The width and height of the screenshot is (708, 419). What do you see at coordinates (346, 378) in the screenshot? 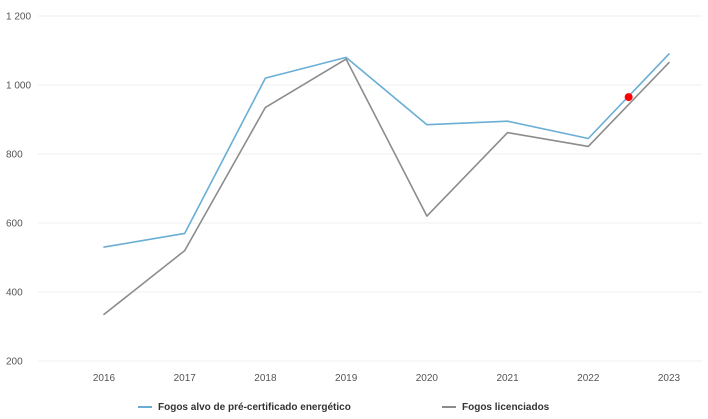
I see `x-tick-label: 2019` at bounding box center [346, 378].